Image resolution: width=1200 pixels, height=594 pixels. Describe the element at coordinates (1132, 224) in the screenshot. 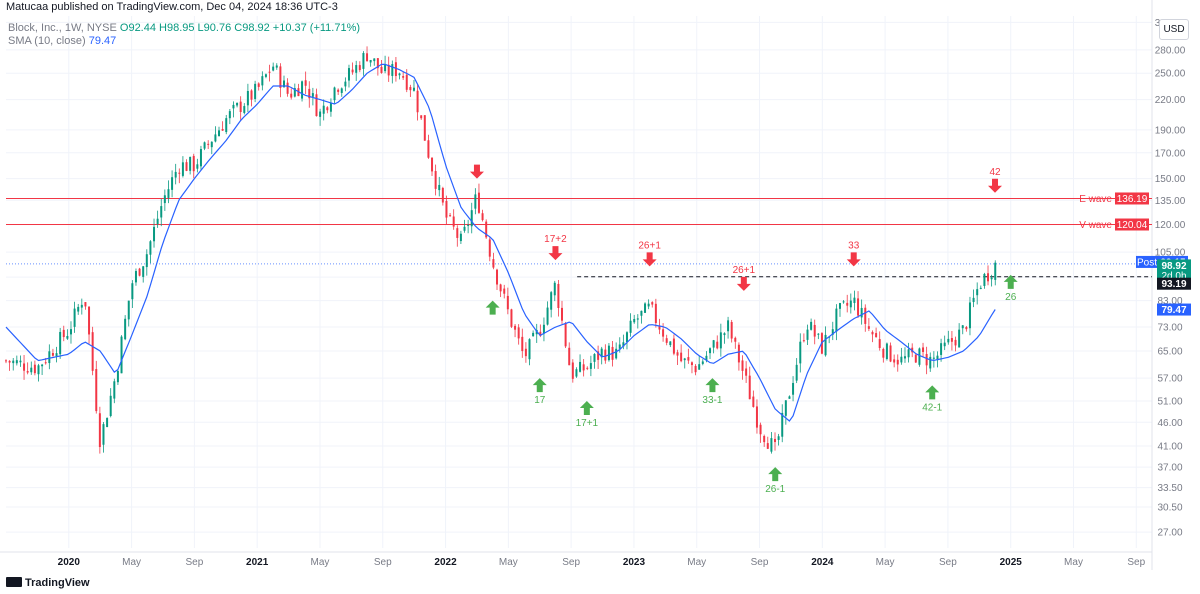

I see `wave-line-price-tag` at that location.